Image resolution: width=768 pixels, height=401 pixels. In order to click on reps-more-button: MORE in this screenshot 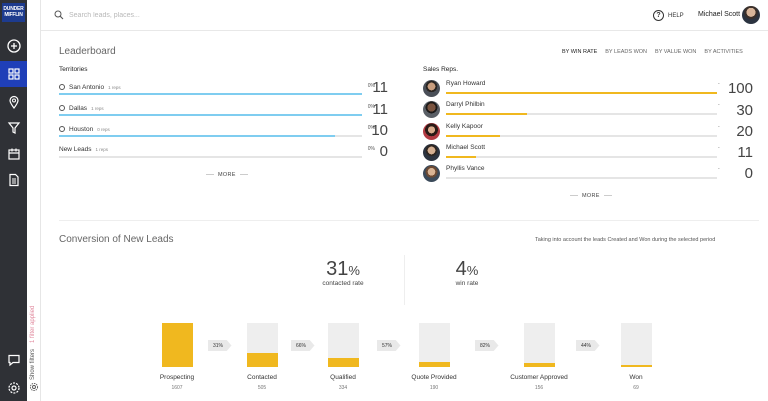, I will do `click(591, 196)`.